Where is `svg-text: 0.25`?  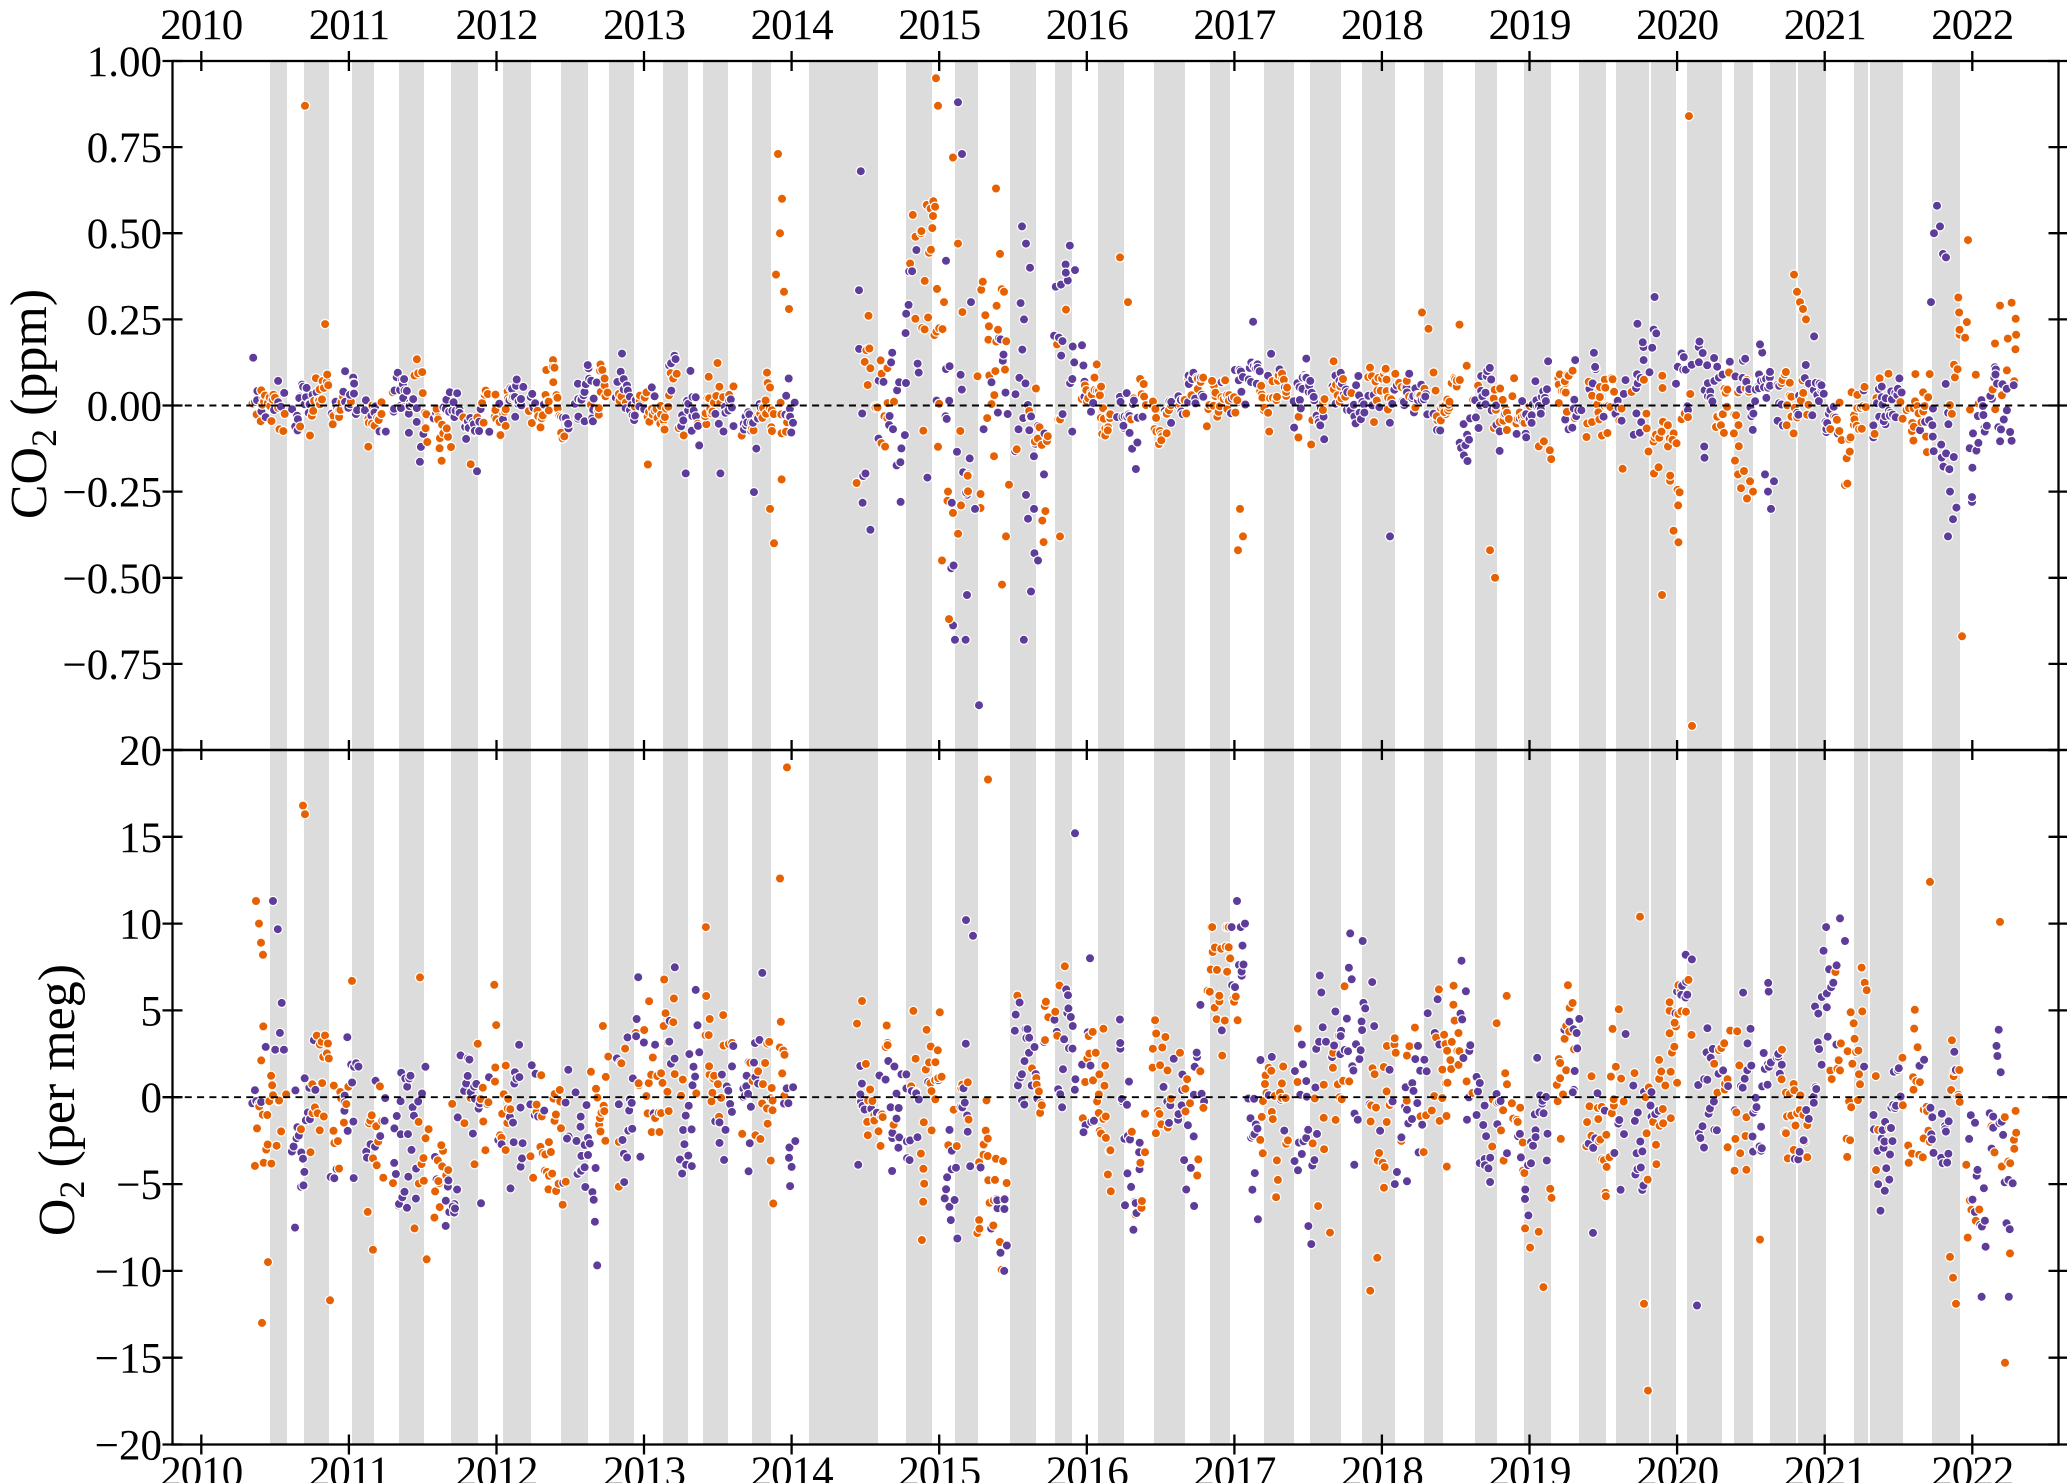
svg-text: 0.25 is located at coordinates (124, 320).